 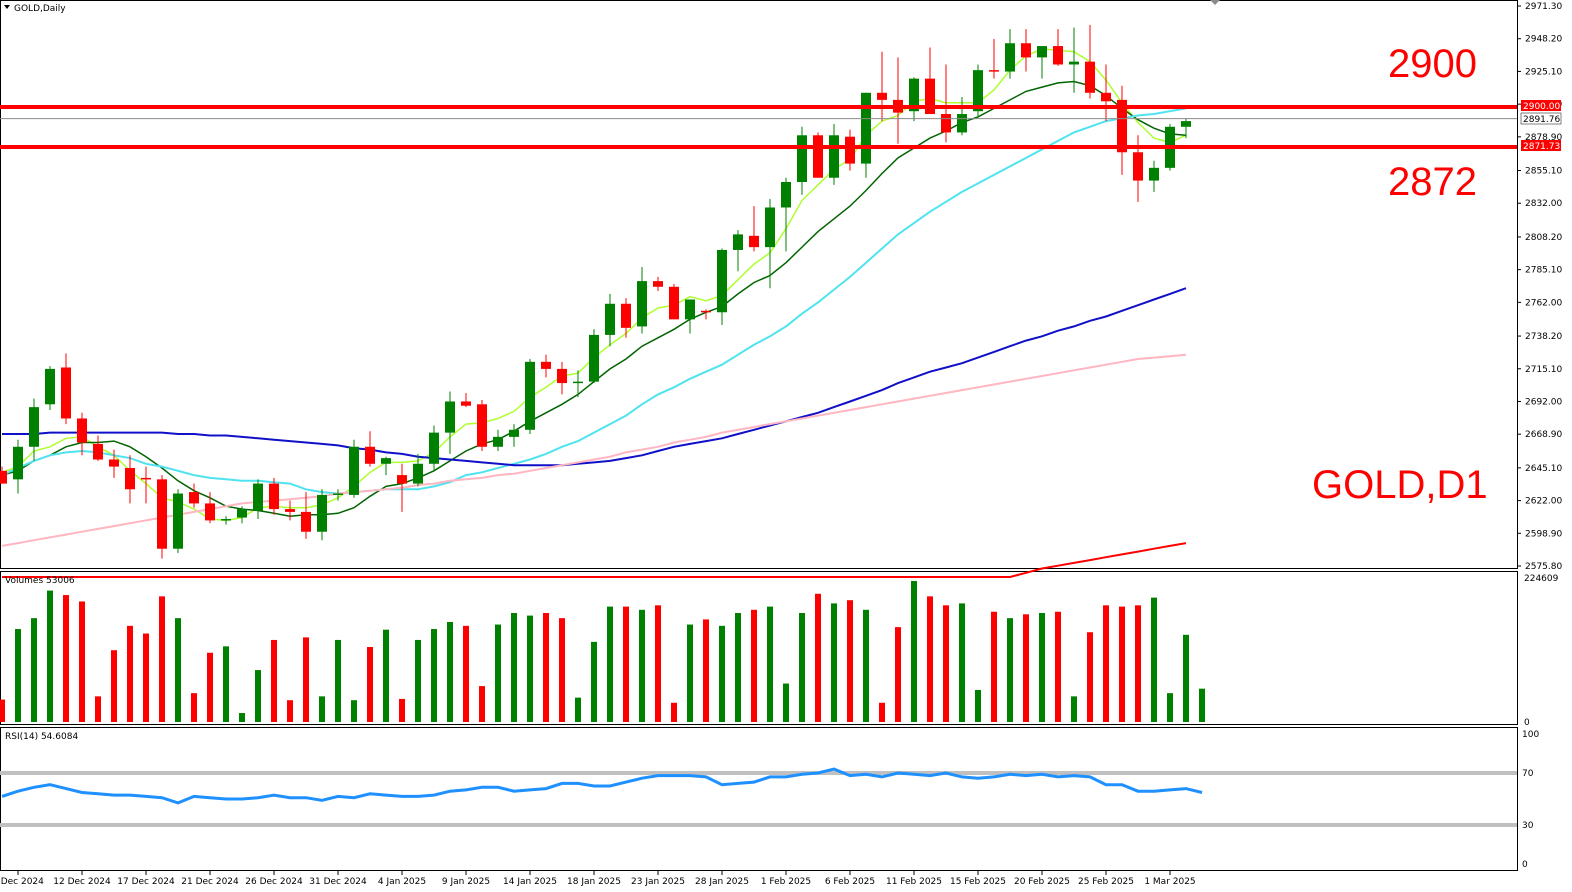 I want to click on rsi-tick-label: 100, so click(x=1530, y=735).